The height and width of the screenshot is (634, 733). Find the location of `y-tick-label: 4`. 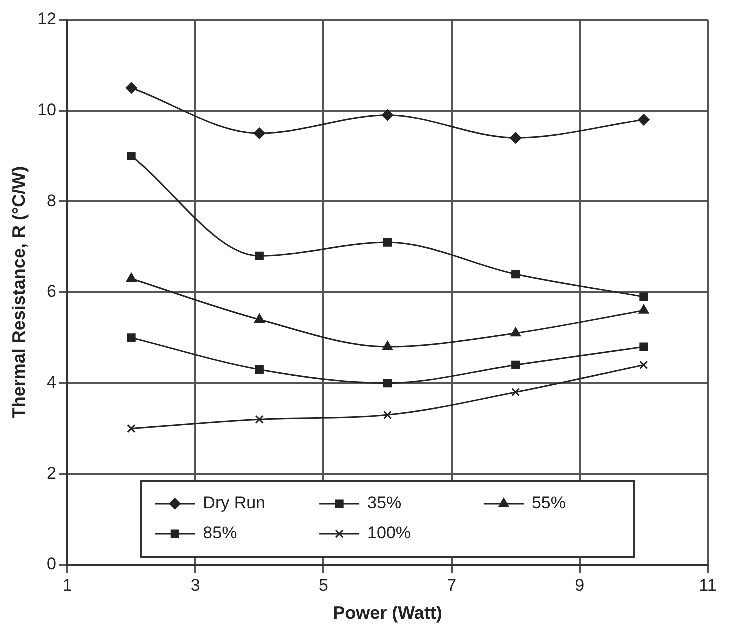

y-tick-label: 4 is located at coordinates (52, 382).